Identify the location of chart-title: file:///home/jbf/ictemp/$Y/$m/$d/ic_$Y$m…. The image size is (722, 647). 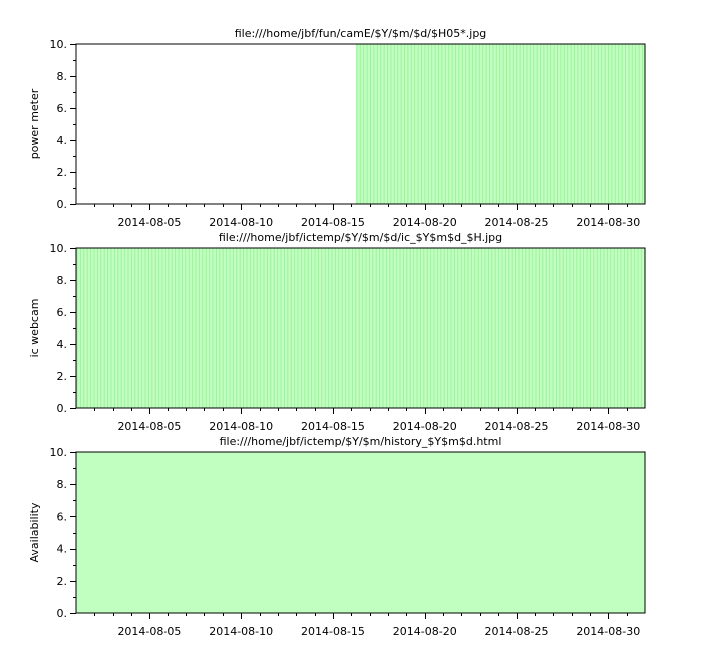
(360, 237).